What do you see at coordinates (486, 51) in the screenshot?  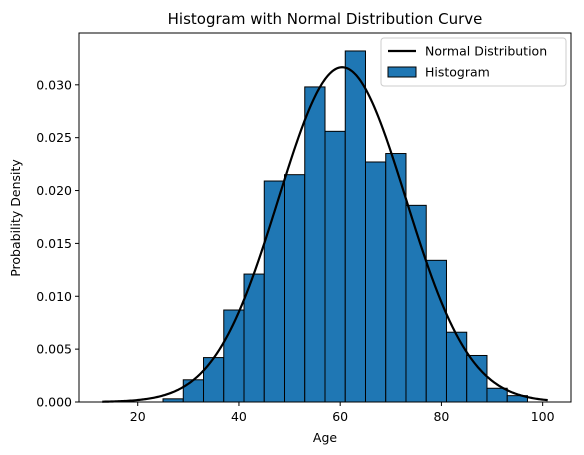 I see `legend-label-normal: Normal Distribution` at bounding box center [486, 51].